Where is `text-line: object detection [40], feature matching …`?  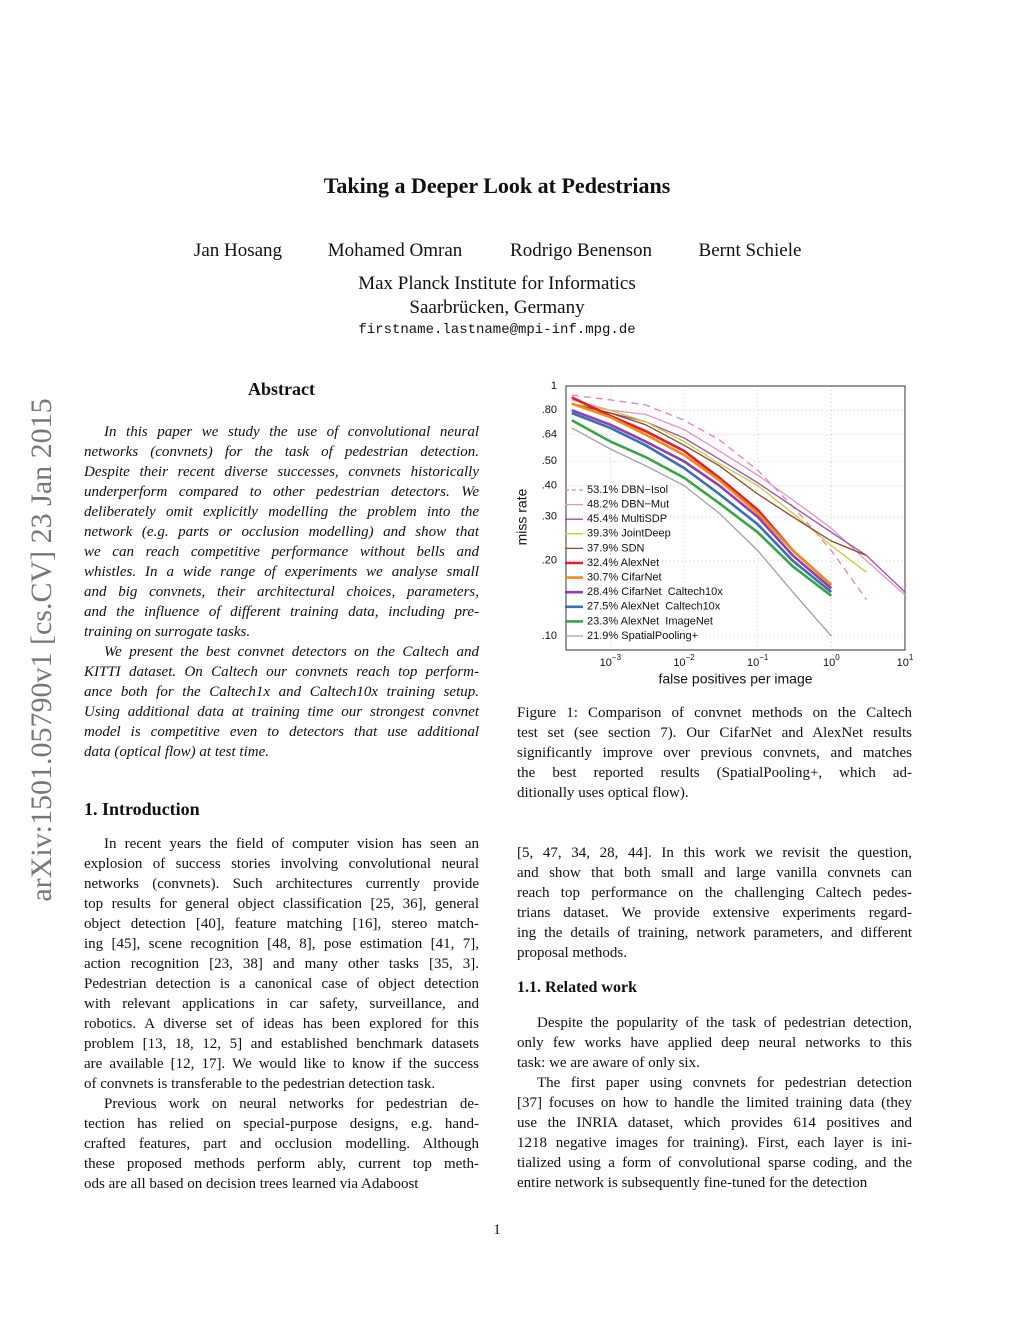 text-line: object detection [40], feature matching … is located at coordinates (281, 924).